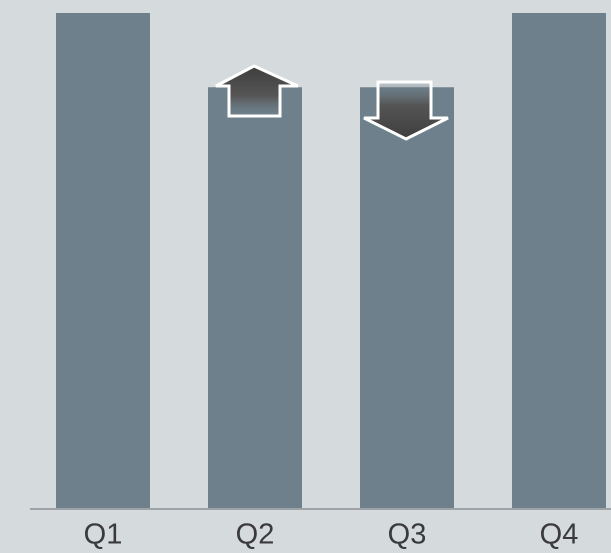  I want to click on x-tick-label: Q3, so click(407, 535).